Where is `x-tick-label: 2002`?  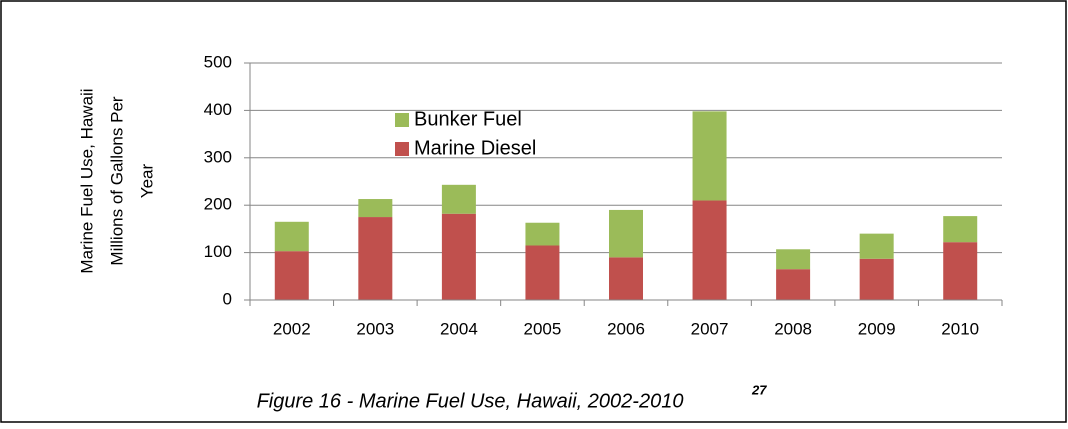 x-tick-label: 2002 is located at coordinates (292, 328).